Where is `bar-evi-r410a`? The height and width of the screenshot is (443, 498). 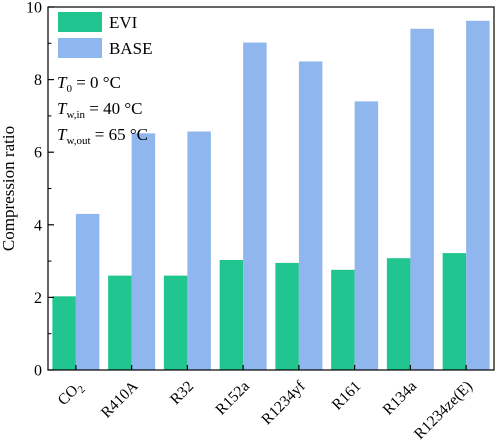
bar-evi-r410a is located at coordinates (120, 322).